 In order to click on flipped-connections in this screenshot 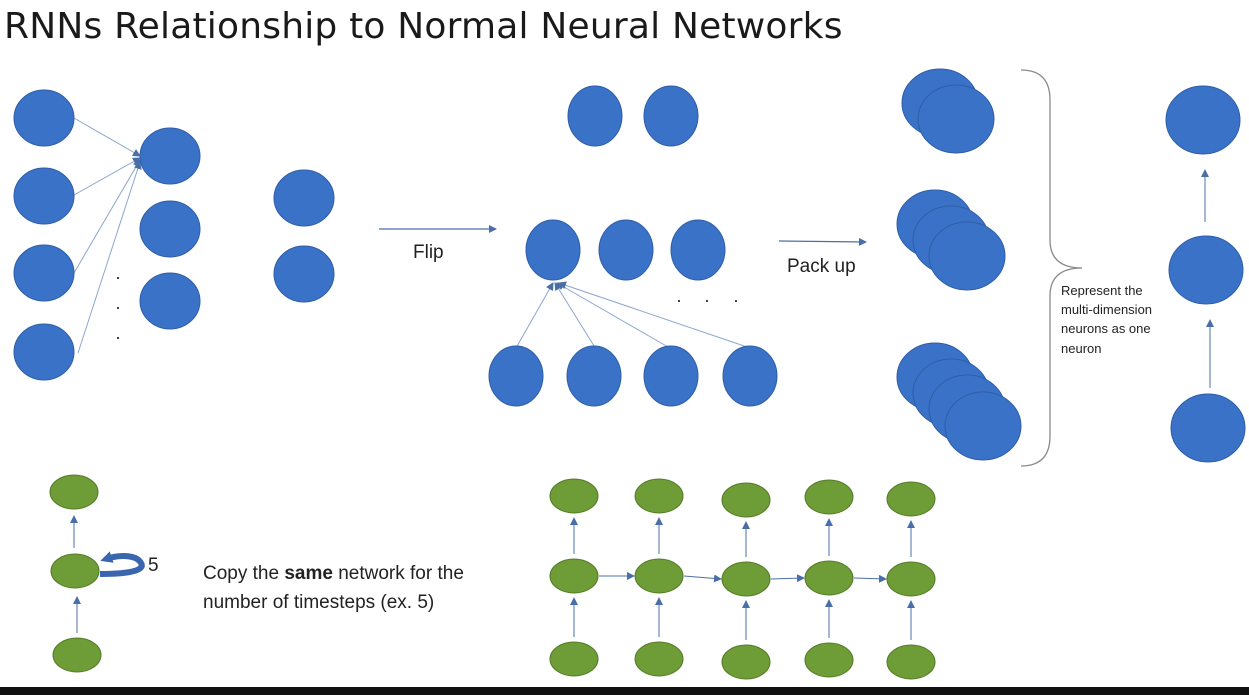, I will do `click(633, 315)`.